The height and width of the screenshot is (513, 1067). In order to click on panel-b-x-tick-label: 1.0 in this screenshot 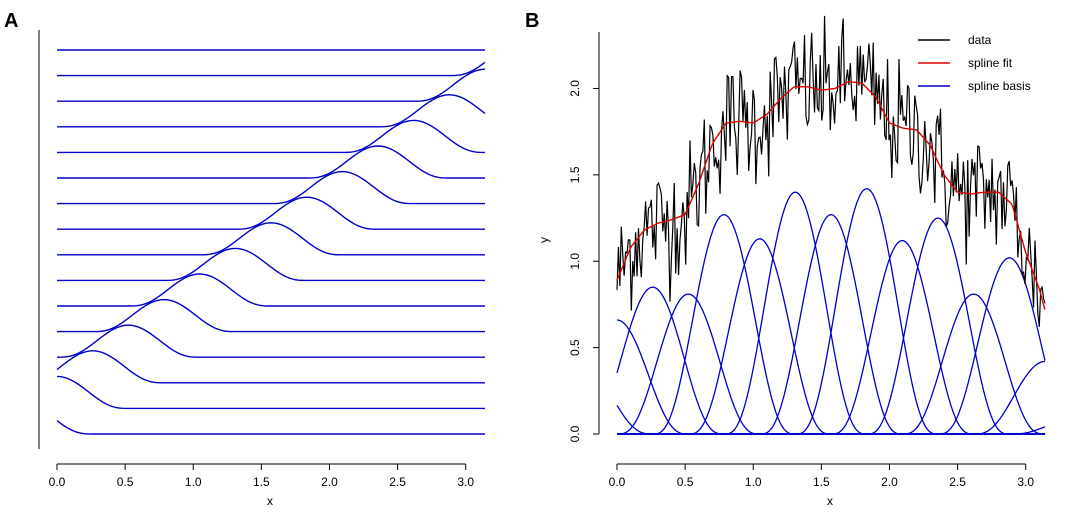, I will do `click(753, 482)`.